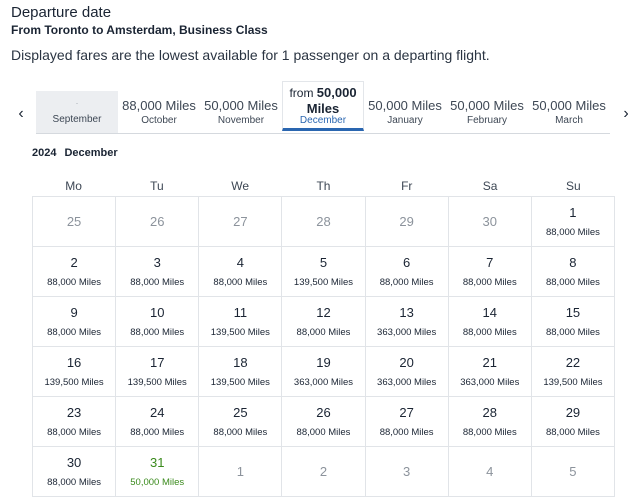  Describe the element at coordinates (74, 221) in the screenshot. I see `day-number: 25` at that location.